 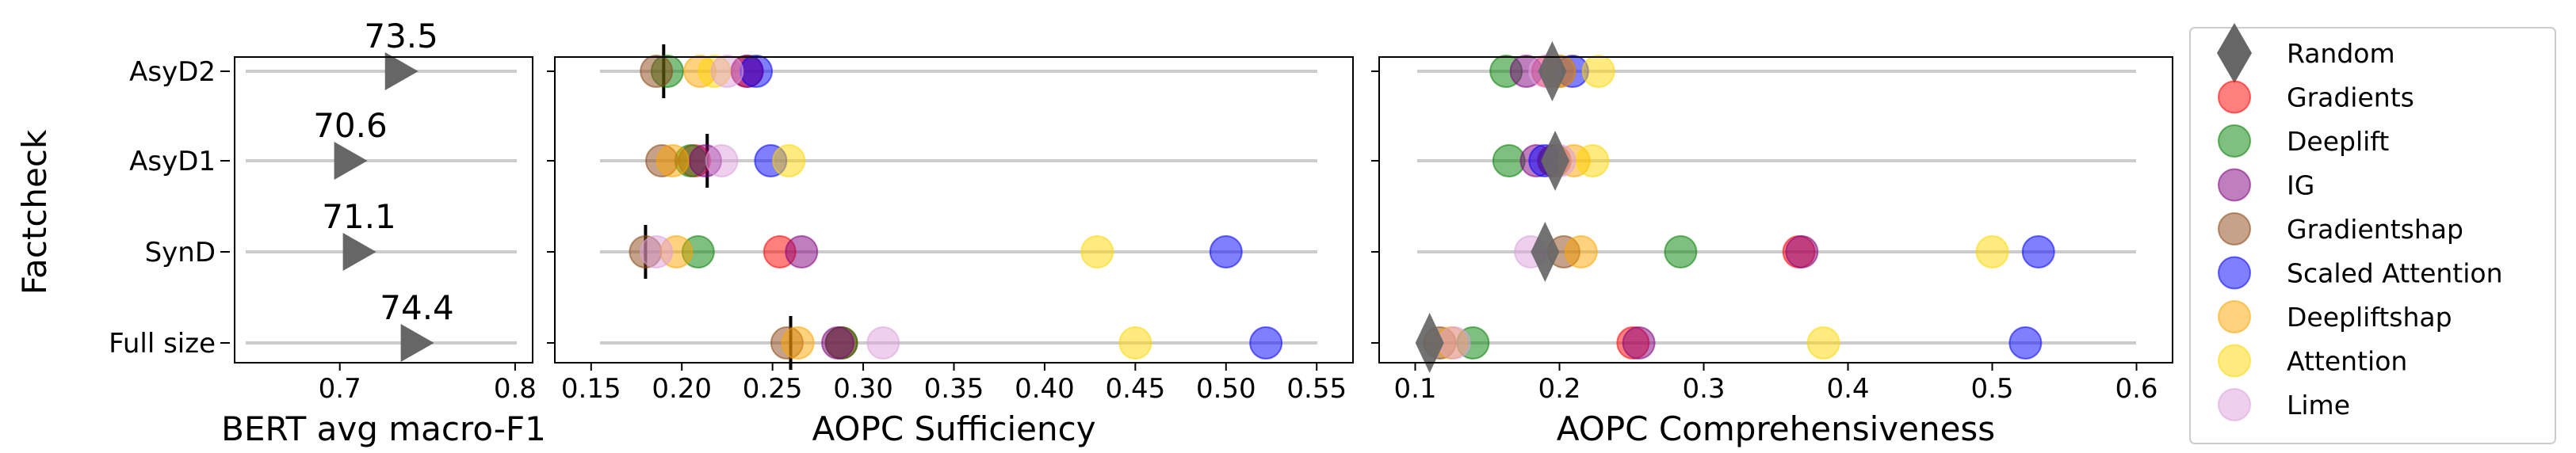 I want to click on legend-label: Deepliftshap, so click(x=2369, y=317).